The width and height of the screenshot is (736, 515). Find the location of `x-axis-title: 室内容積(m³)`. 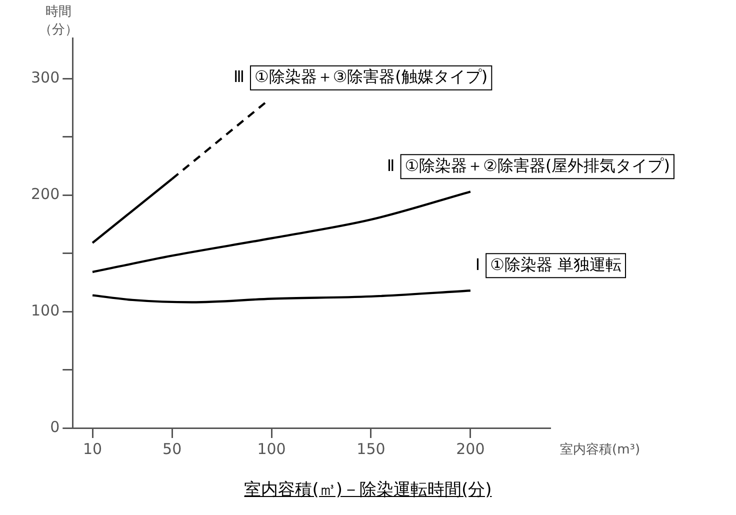

x-axis-title: 室内容積(m³) is located at coordinates (600, 449).